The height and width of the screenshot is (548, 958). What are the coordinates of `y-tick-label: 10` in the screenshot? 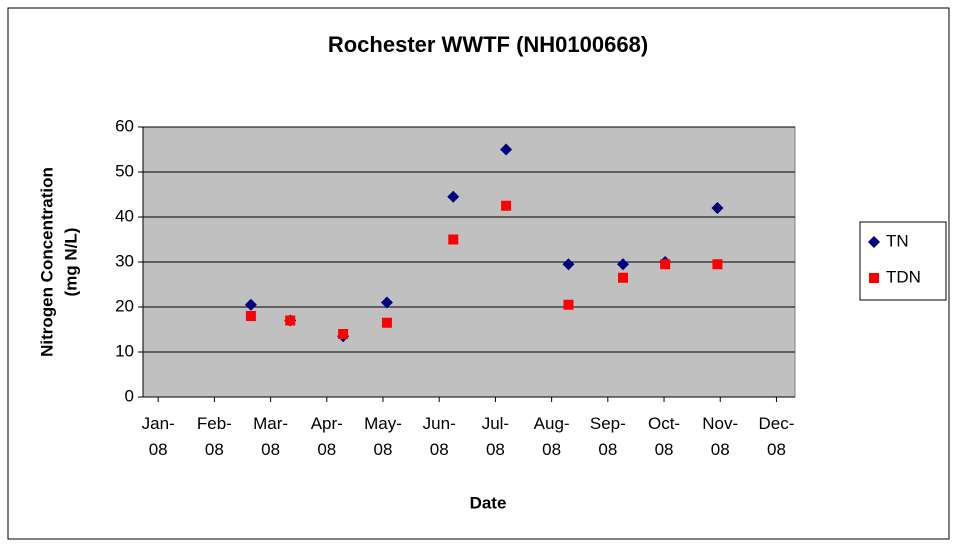 It's located at (124, 350).